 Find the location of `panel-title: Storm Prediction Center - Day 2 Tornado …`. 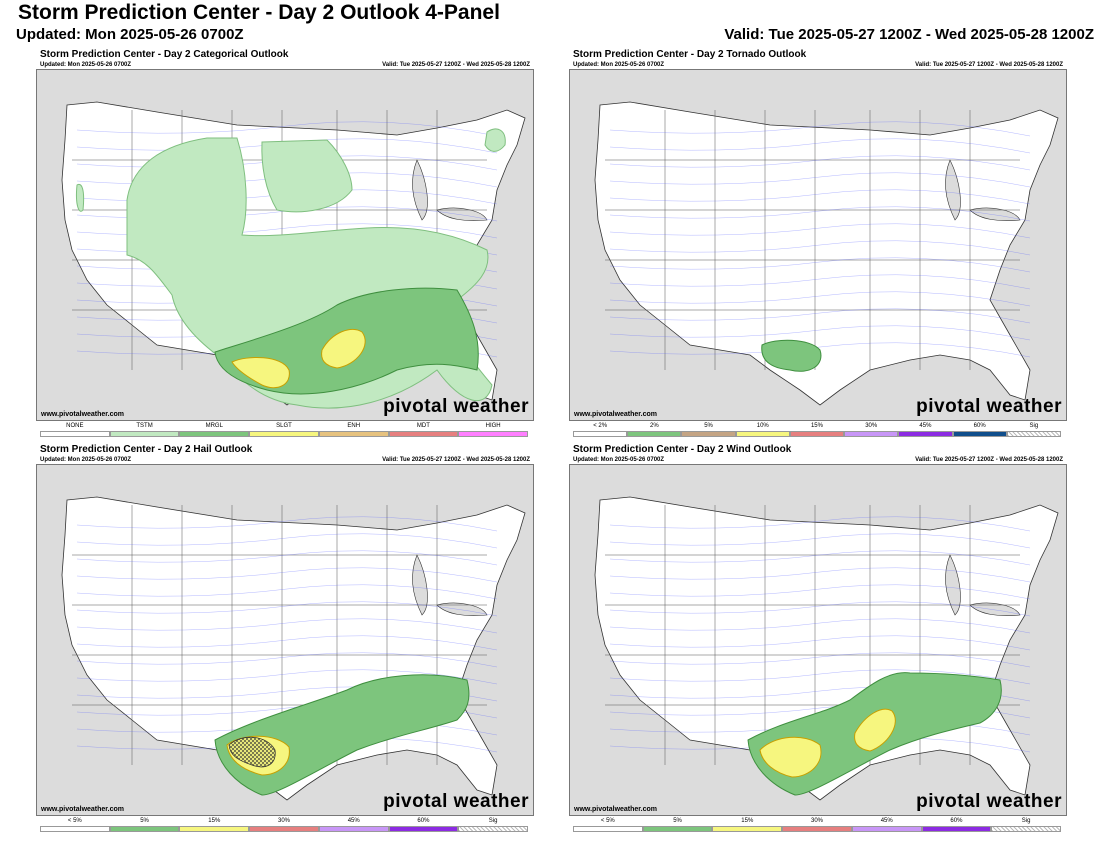

panel-title: Storm Prediction Center - Day 2 Tornado … is located at coordinates (690, 54).